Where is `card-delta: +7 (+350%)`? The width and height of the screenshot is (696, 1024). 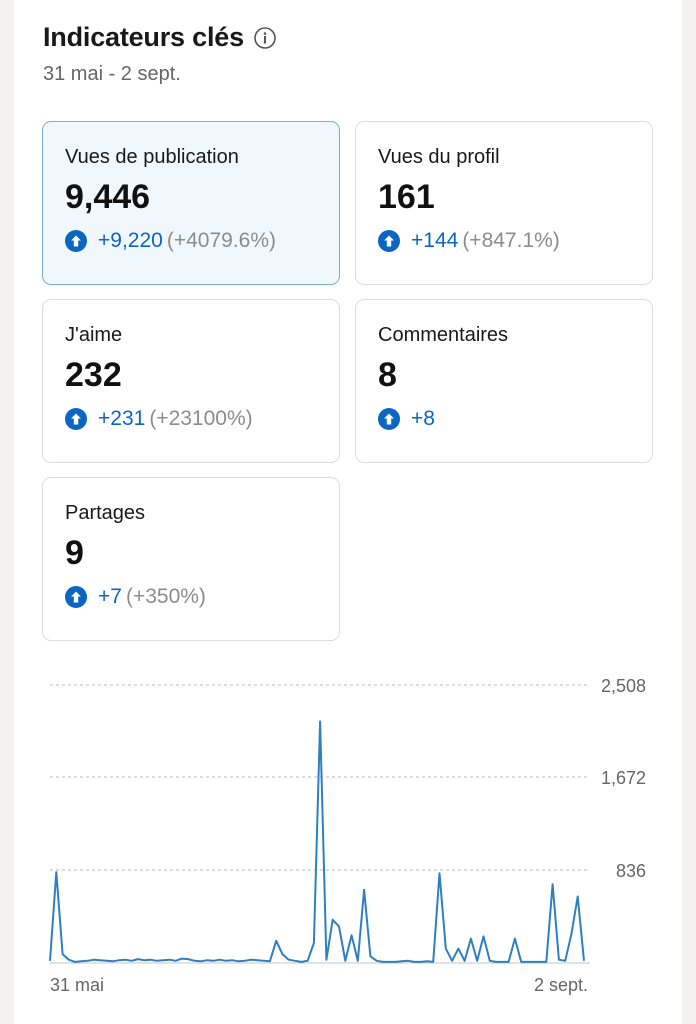 card-delta: +7 (+350%) is located at coordinates (191, 597).